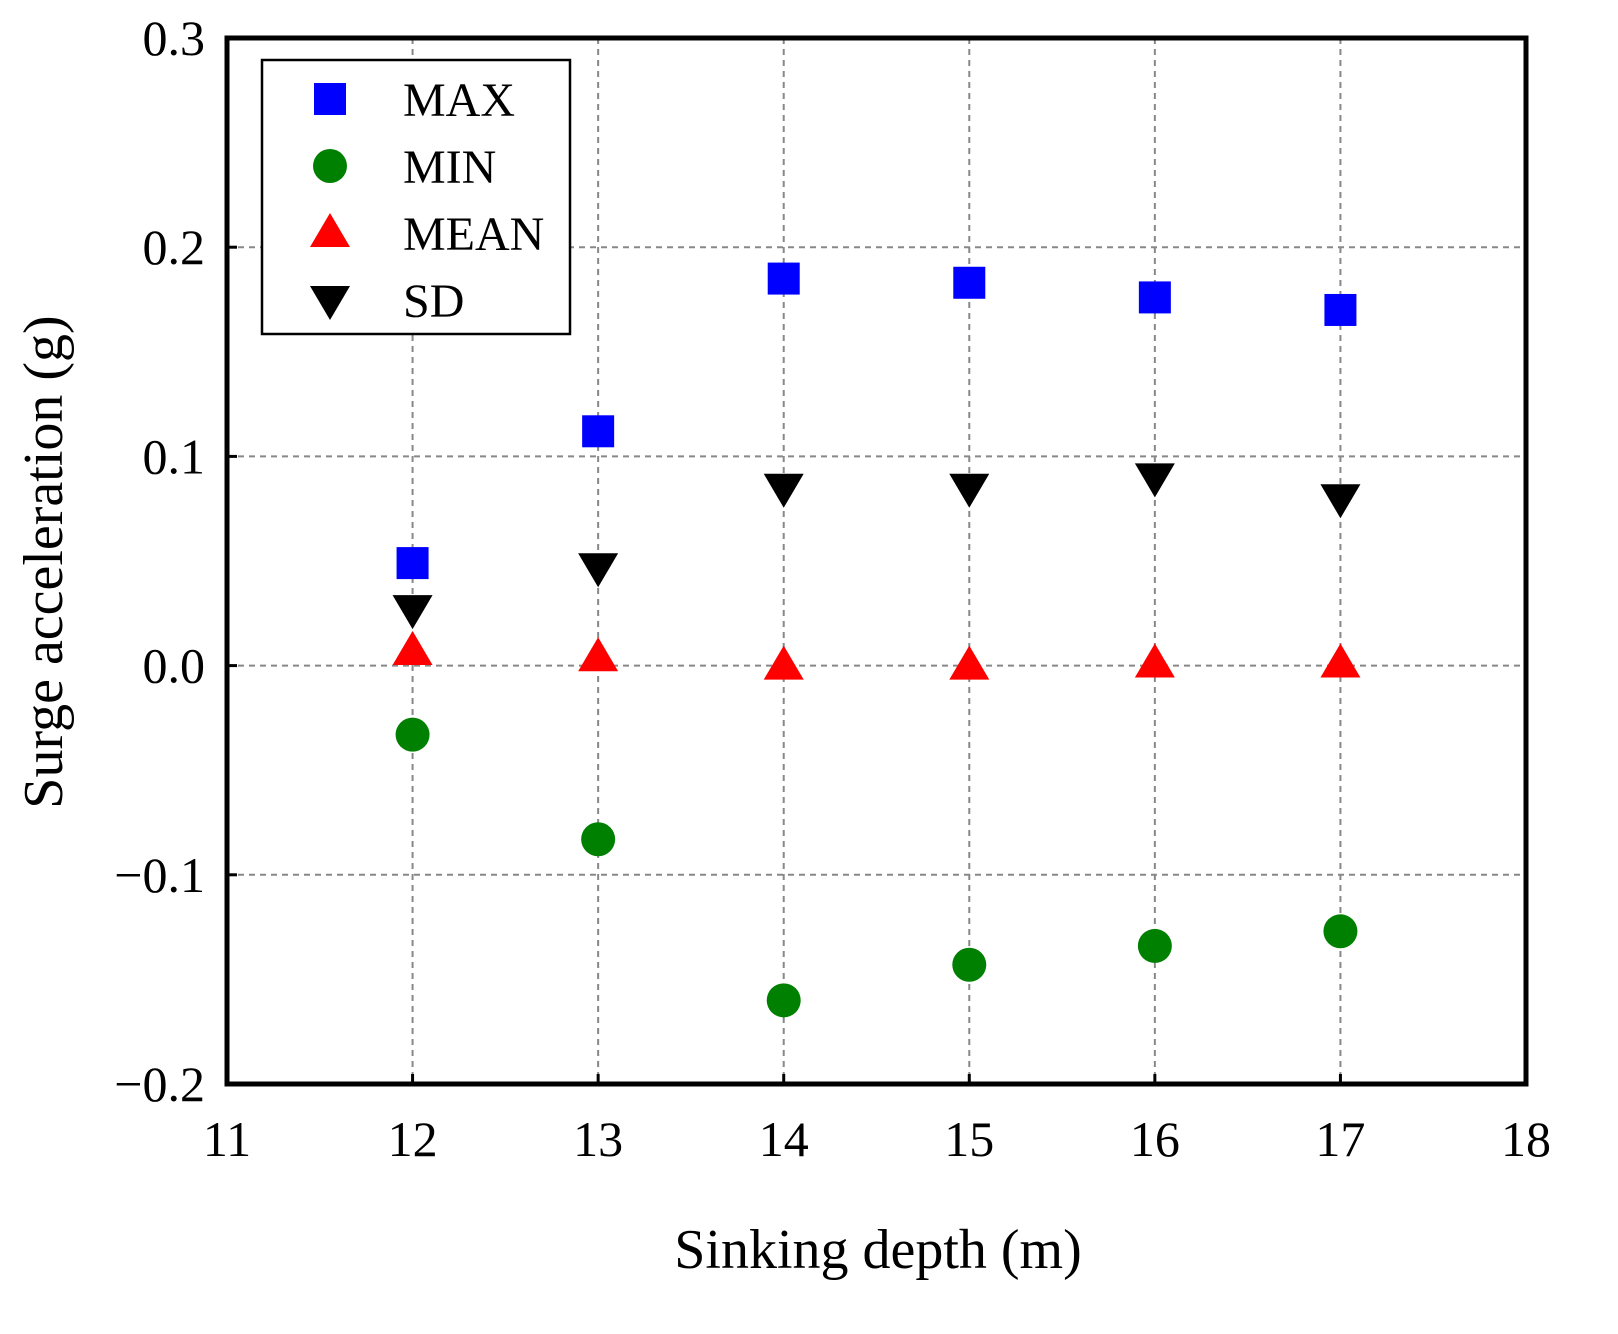 The image size is (1618, 1334). What do you see at coordinates (1340, 1139) in the screenshot?
I see `x-tick-label: 17` at bounding box center [1340, 1139].